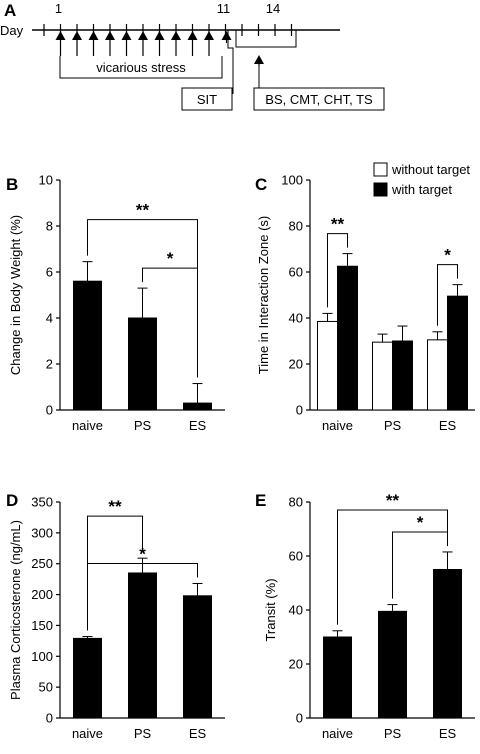 The image size is (480, 754). Describe the element at coordinates (42, 594) in the screenshot. I see `y-tick-label: 200` at that location.